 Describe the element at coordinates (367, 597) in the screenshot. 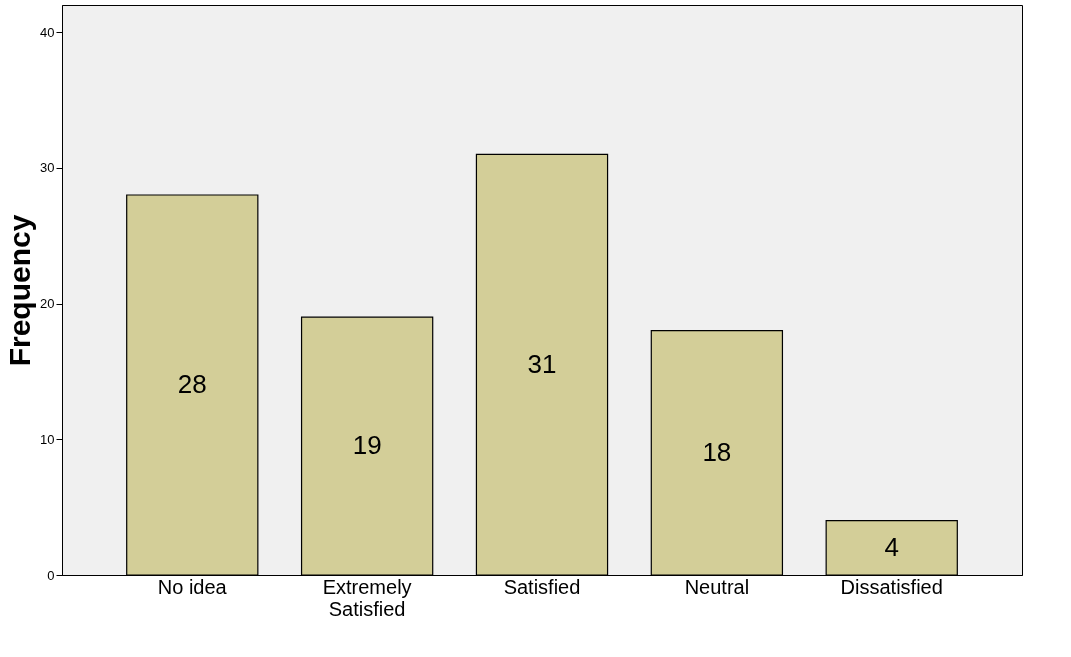

I see `x-tick-label: Extremely Satisfied` at that location.